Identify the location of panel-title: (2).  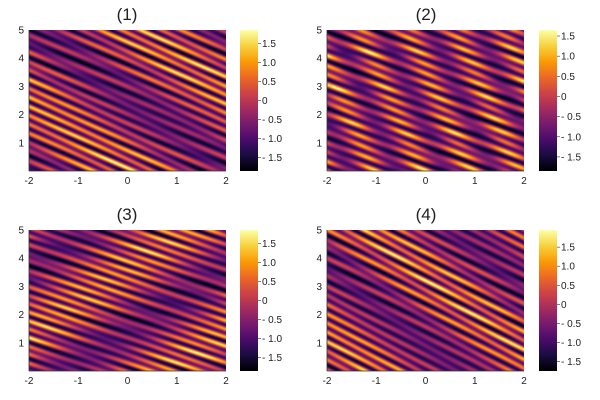
(426, 14).